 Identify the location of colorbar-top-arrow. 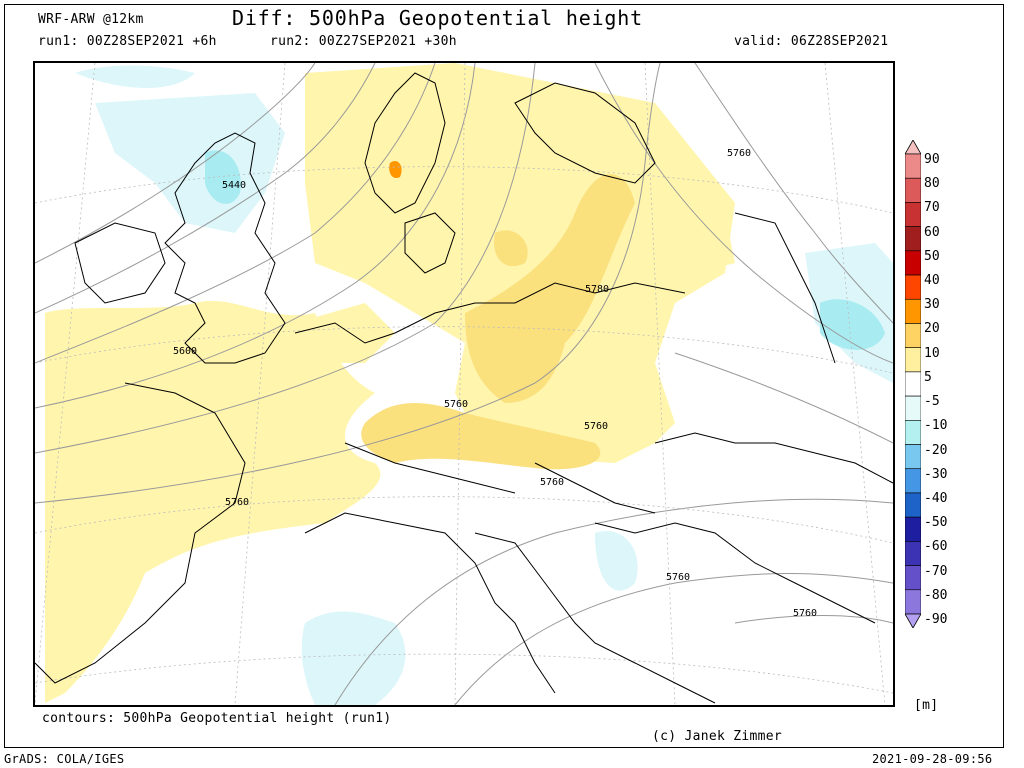
(913, 147).